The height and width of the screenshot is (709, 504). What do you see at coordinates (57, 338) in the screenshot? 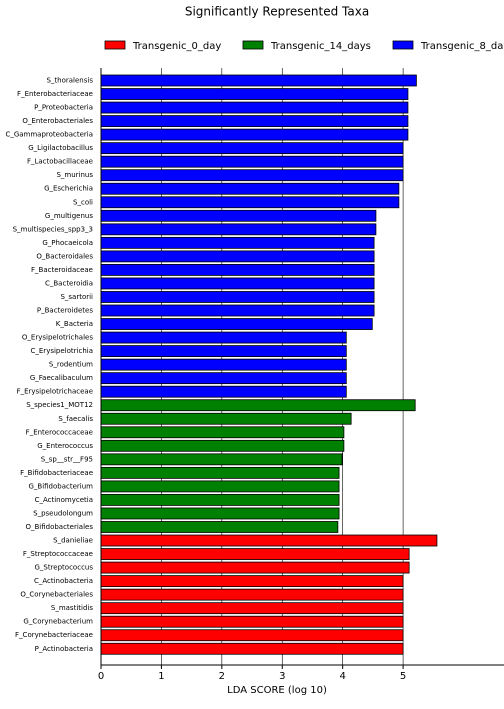
I see `y-tick-label: O_Erysipelotrichales` at bounding box center [57, 338].